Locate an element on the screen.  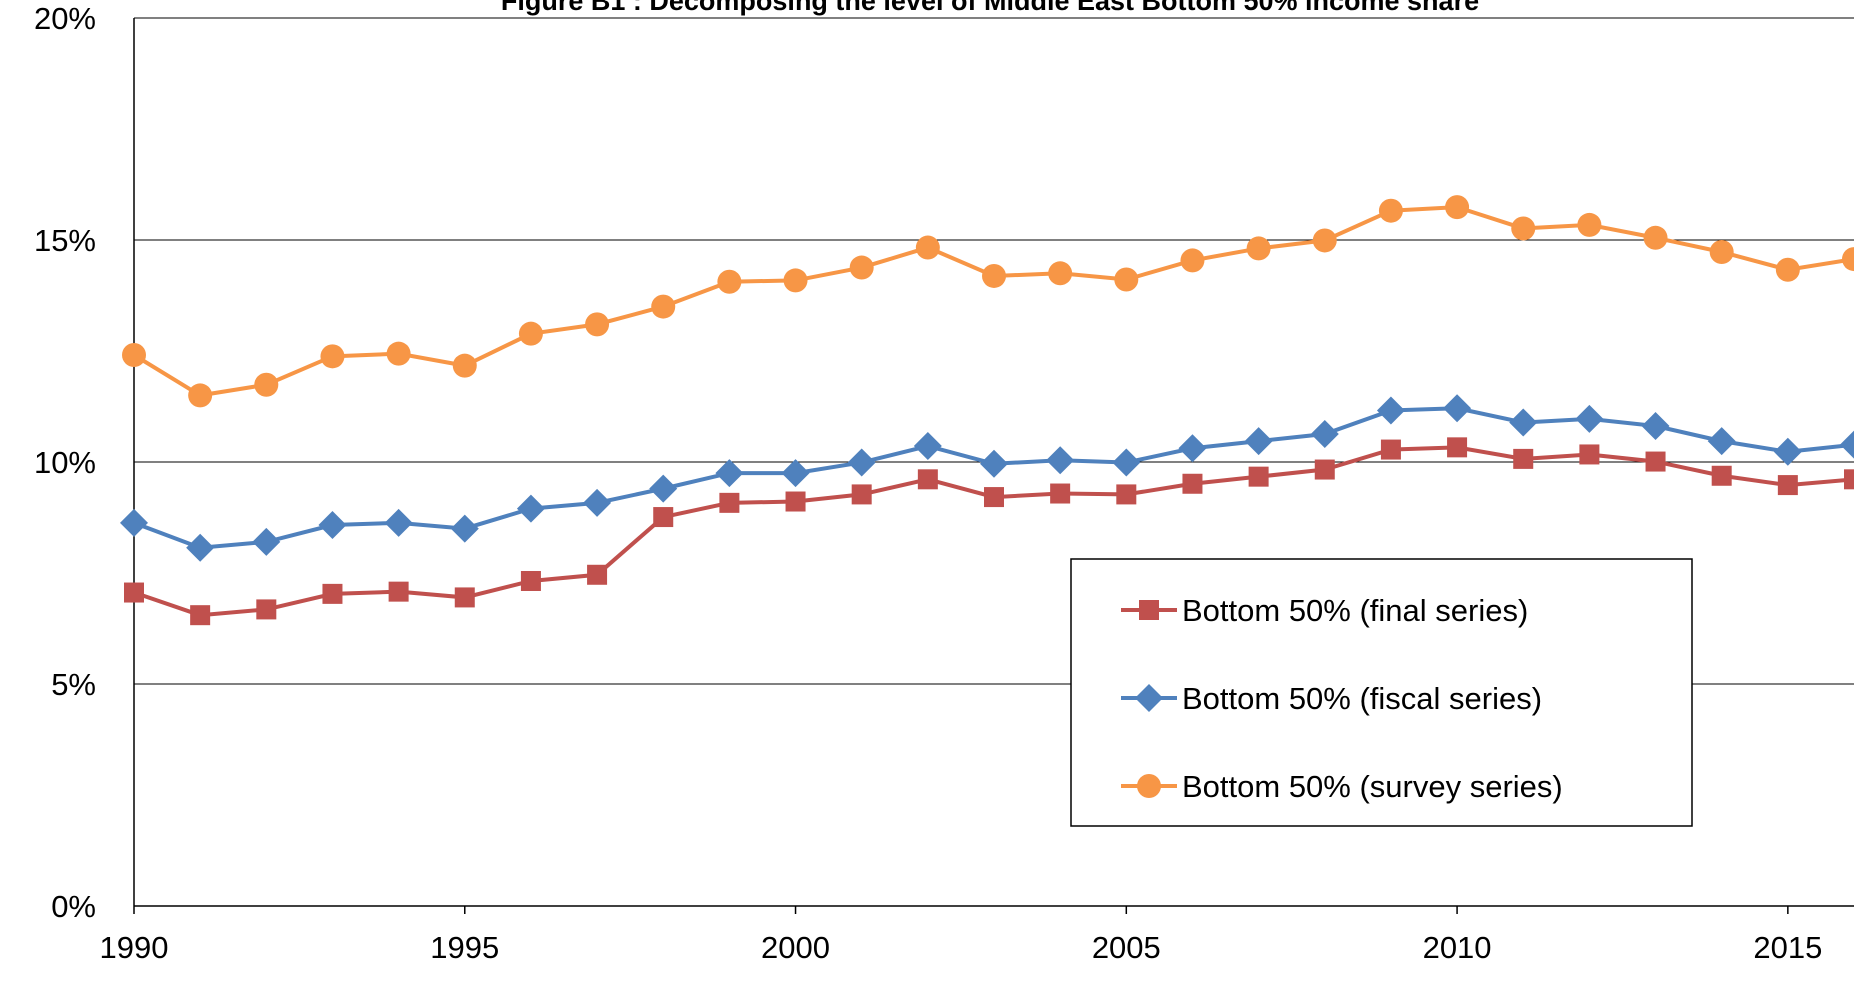
legend-box is located at coordinates (1381, 692).